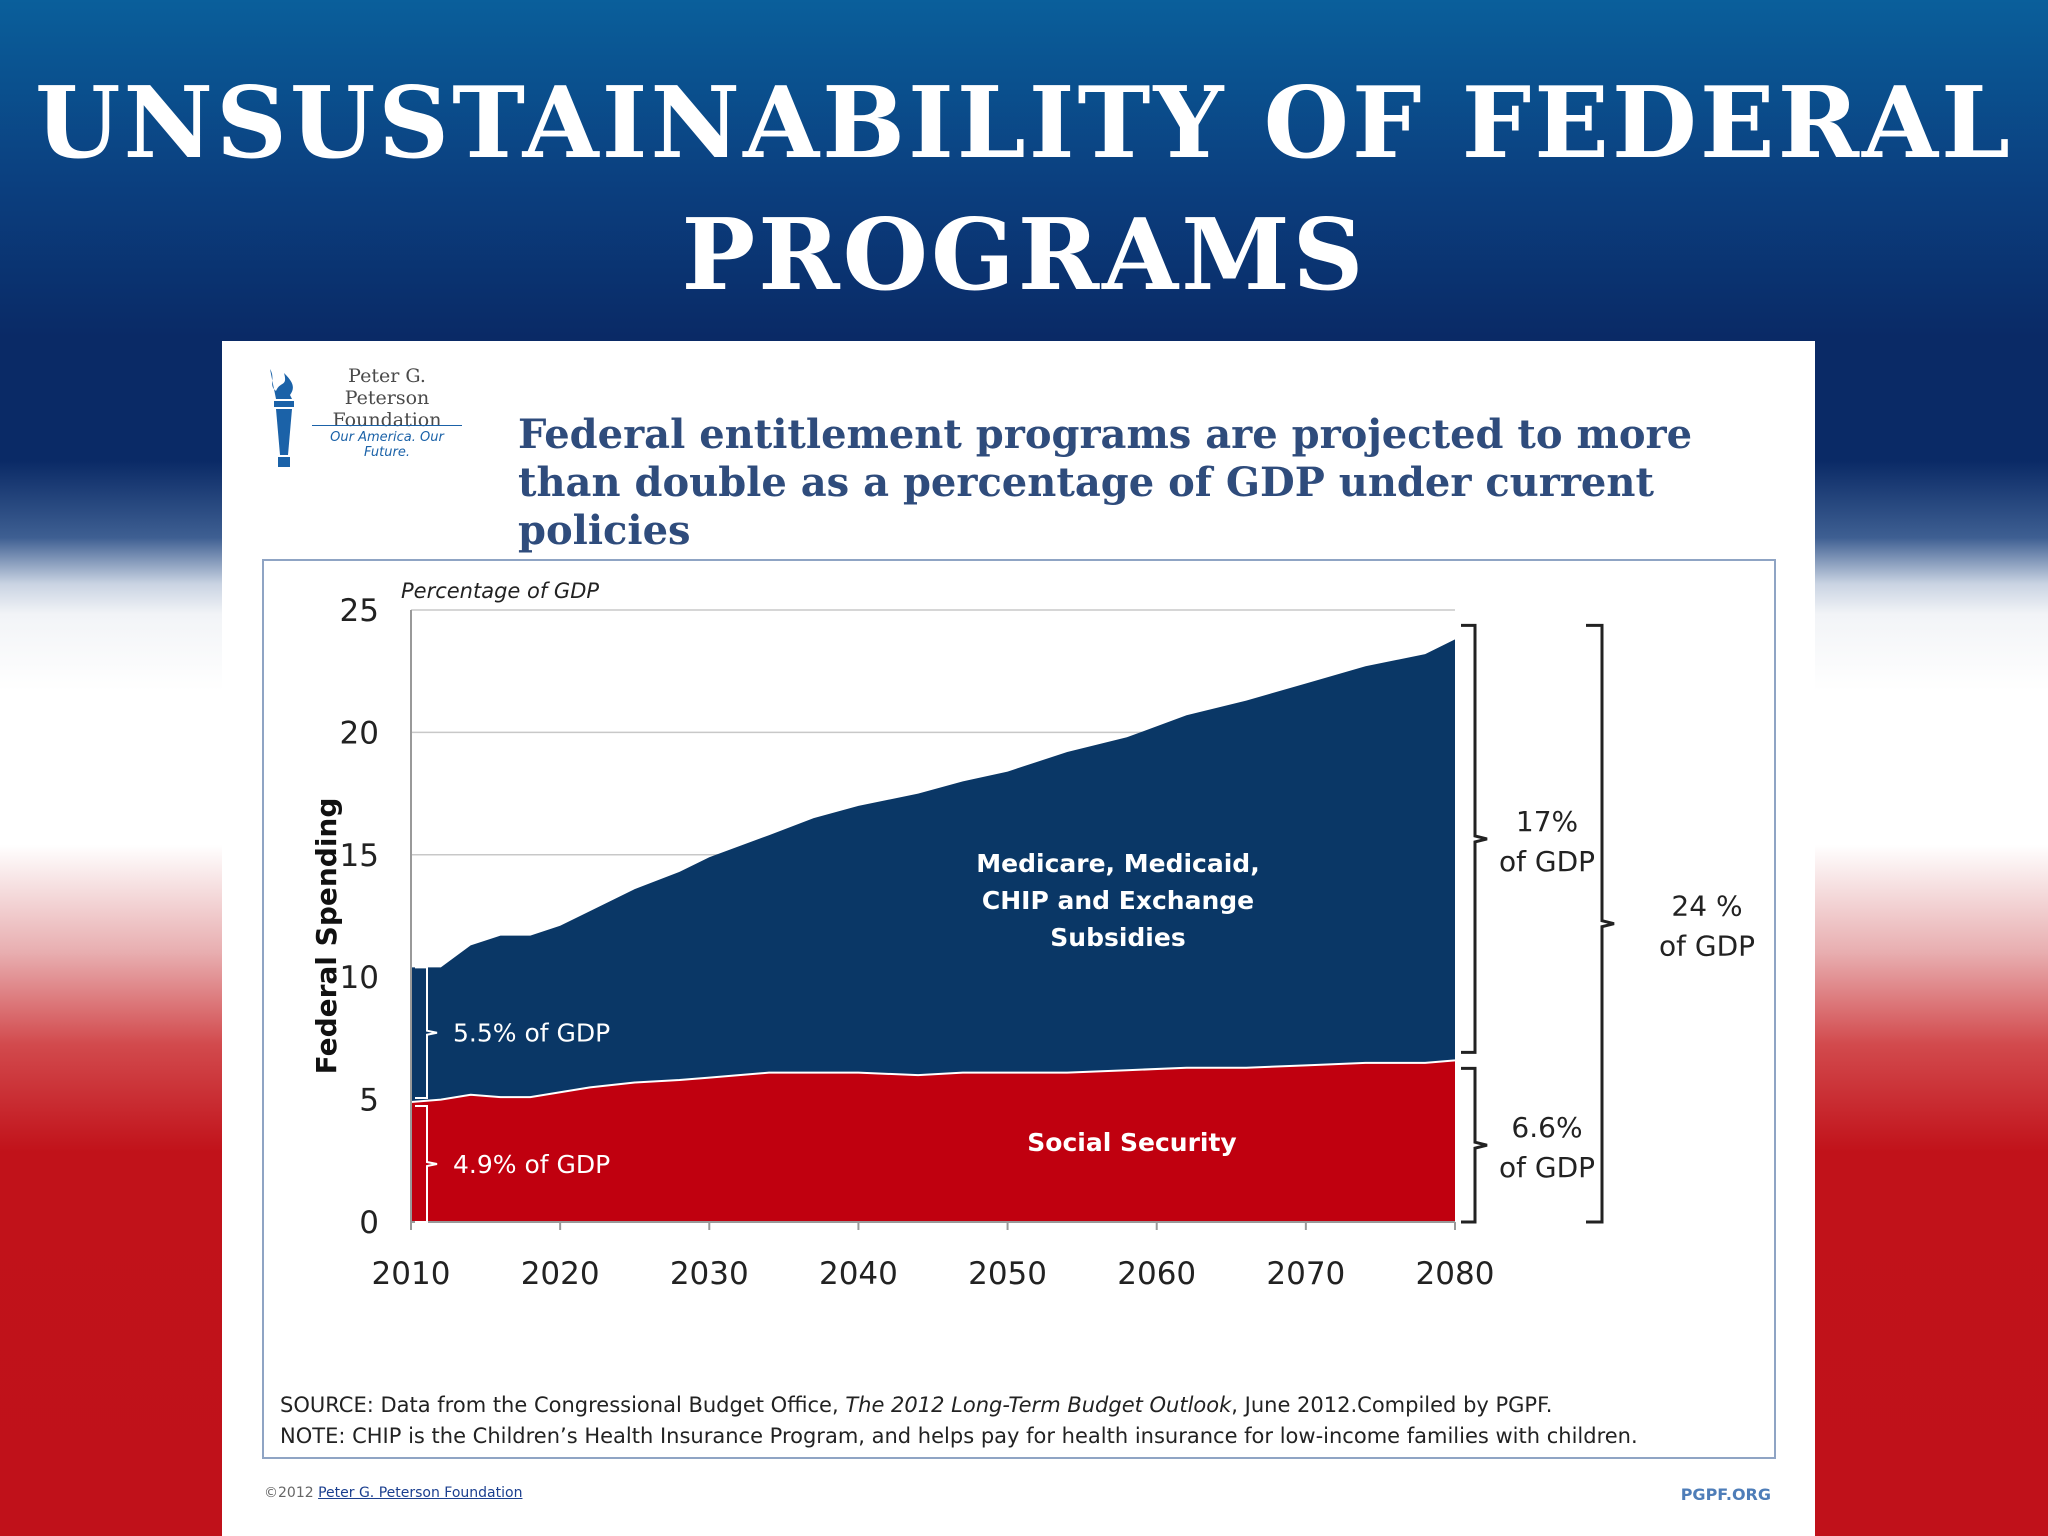 This screenshot has width=2048, height=1536. Describe the element at coordinates (1007, 1274) in the screenshot. I see `x-tick-2050: 2050` at that location.